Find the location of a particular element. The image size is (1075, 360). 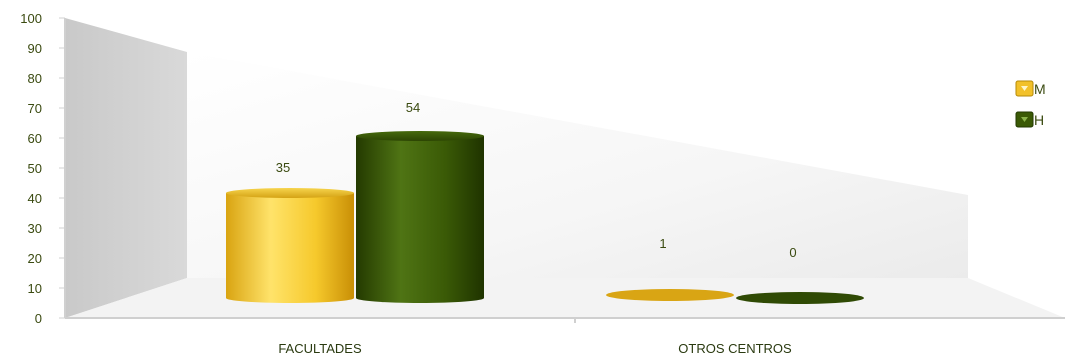

y-tick-label: 10 is located at coordinates (35, 288).